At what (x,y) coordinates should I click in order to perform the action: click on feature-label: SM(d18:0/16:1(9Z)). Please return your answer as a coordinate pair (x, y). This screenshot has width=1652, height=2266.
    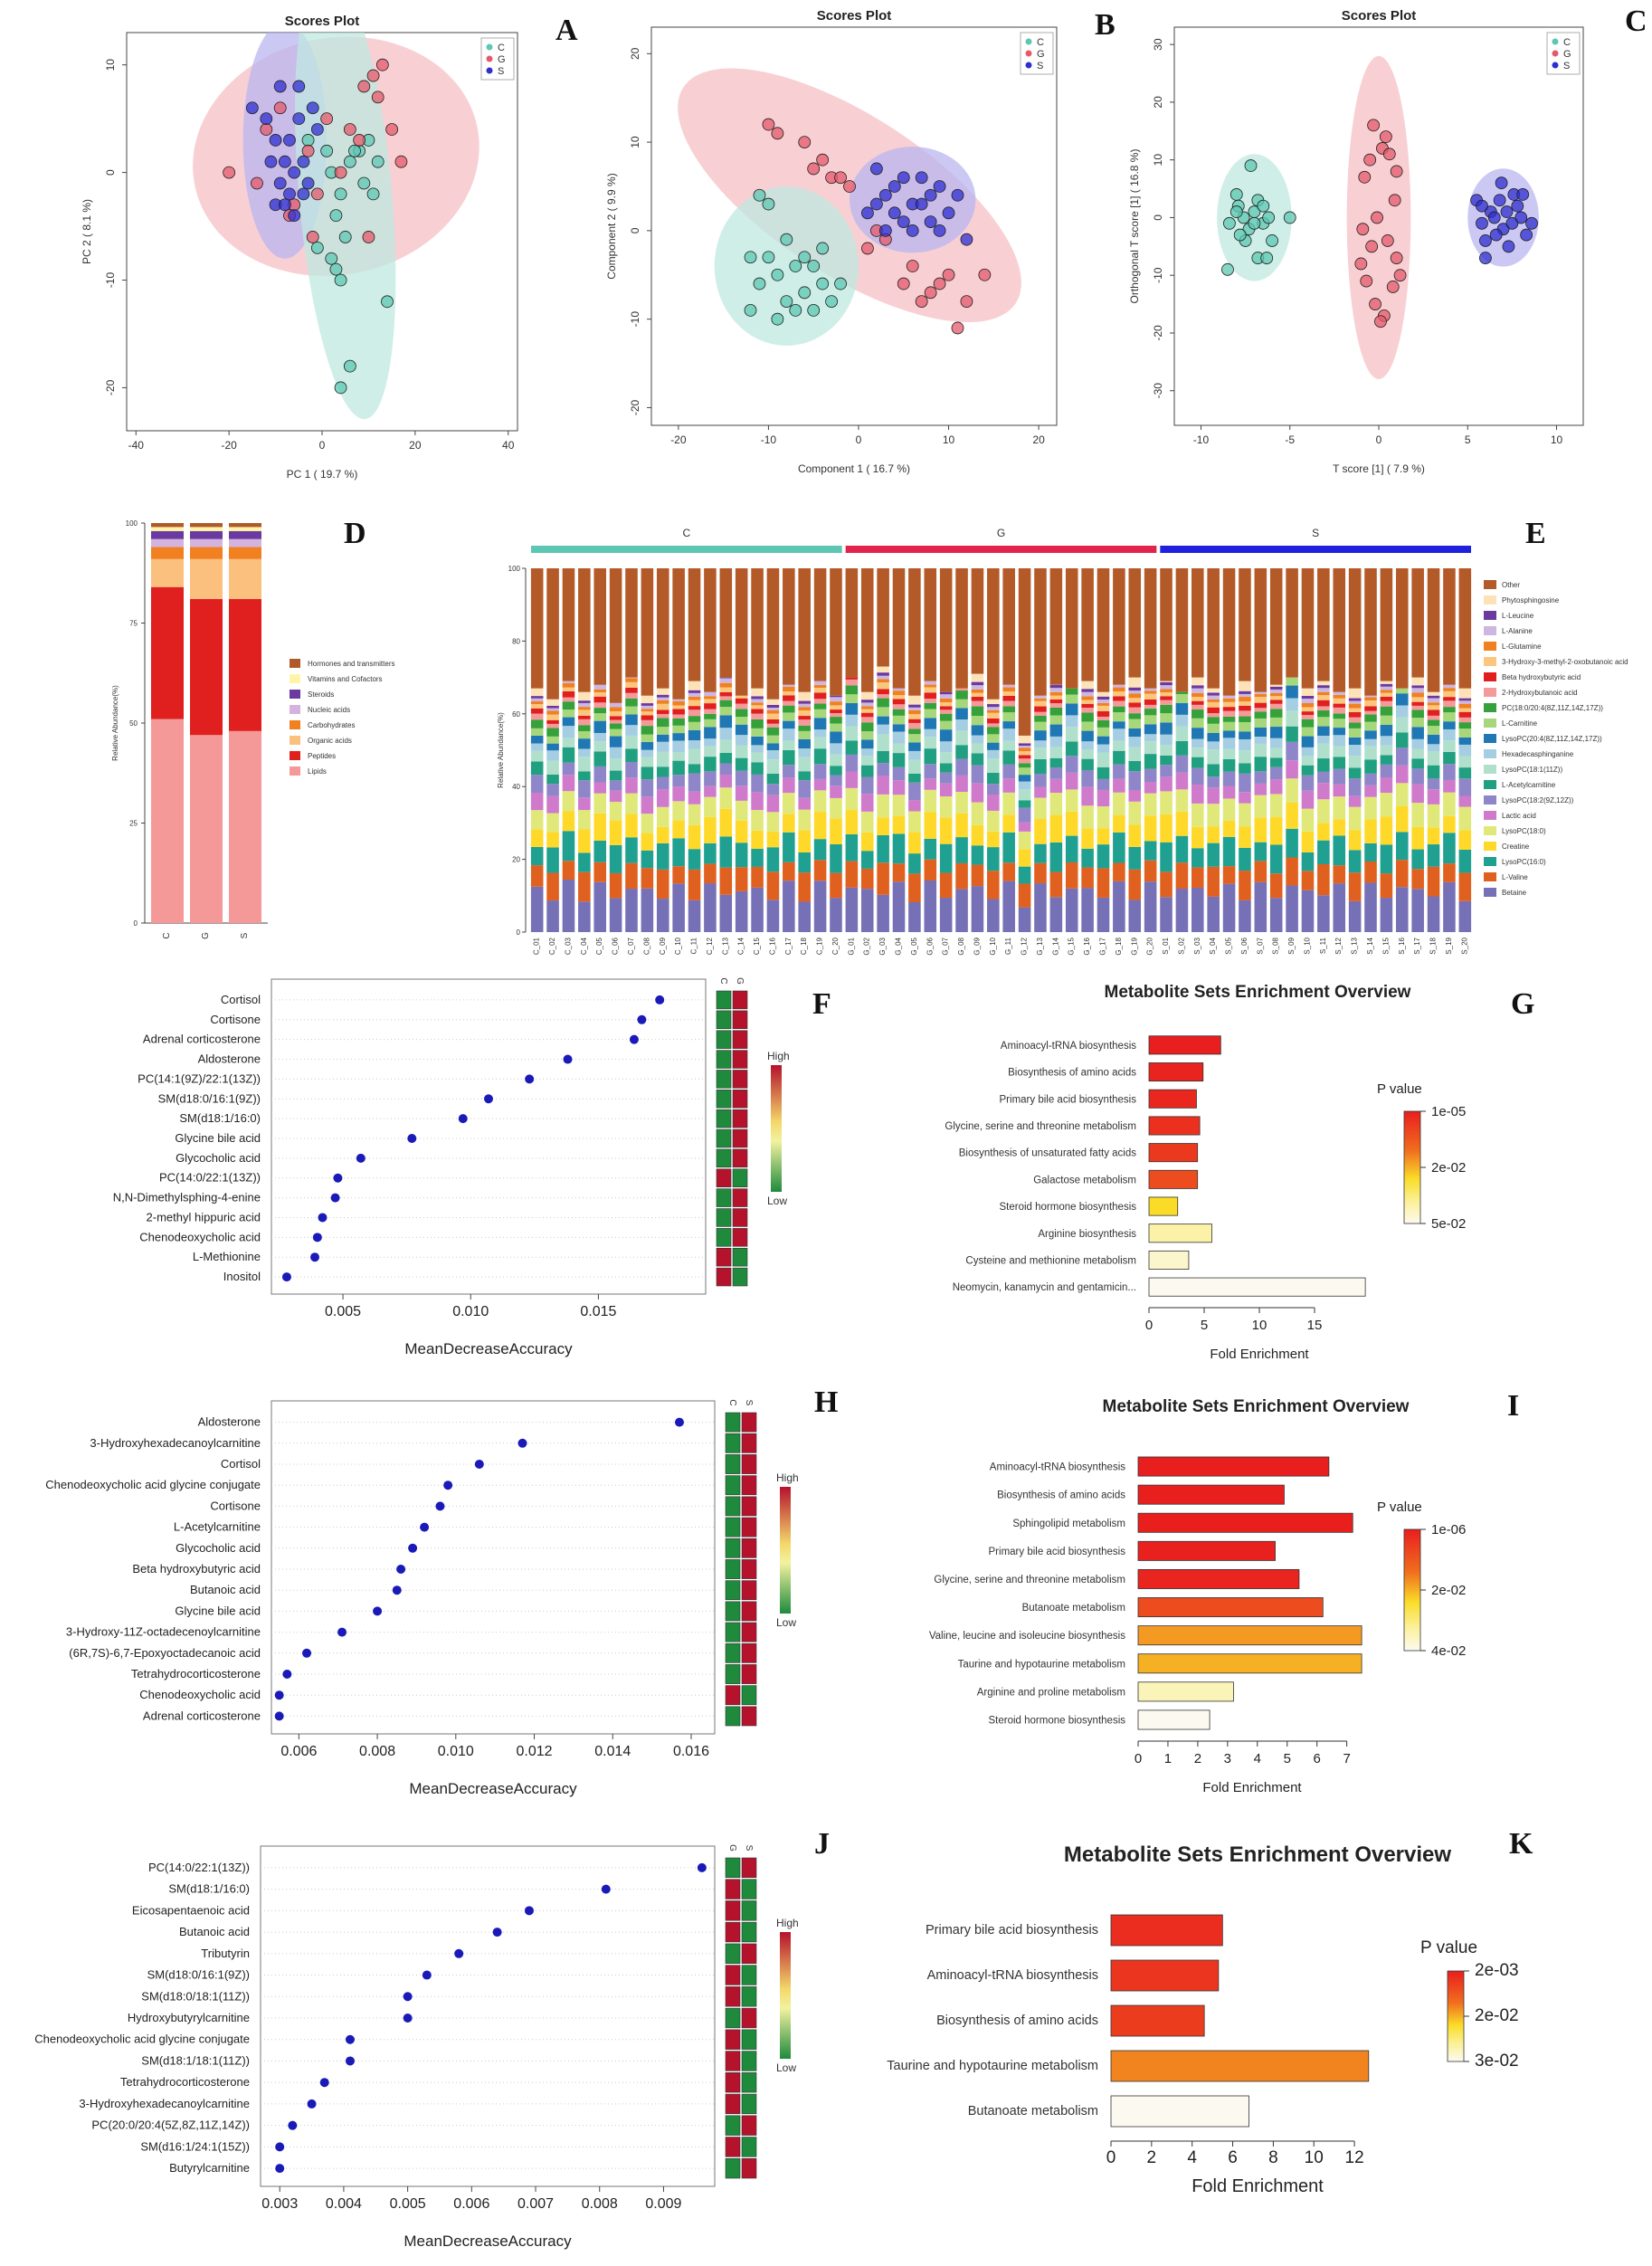
    Looking at the image, I should click on (209, 1098).